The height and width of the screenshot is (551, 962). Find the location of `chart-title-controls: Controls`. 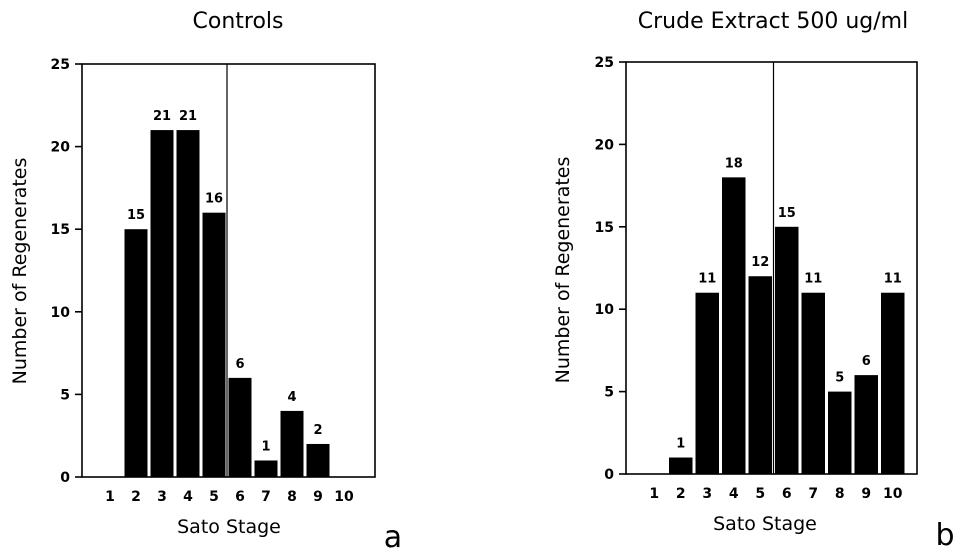

chart-title-controls: Controls is located at coordinates (238, 21).